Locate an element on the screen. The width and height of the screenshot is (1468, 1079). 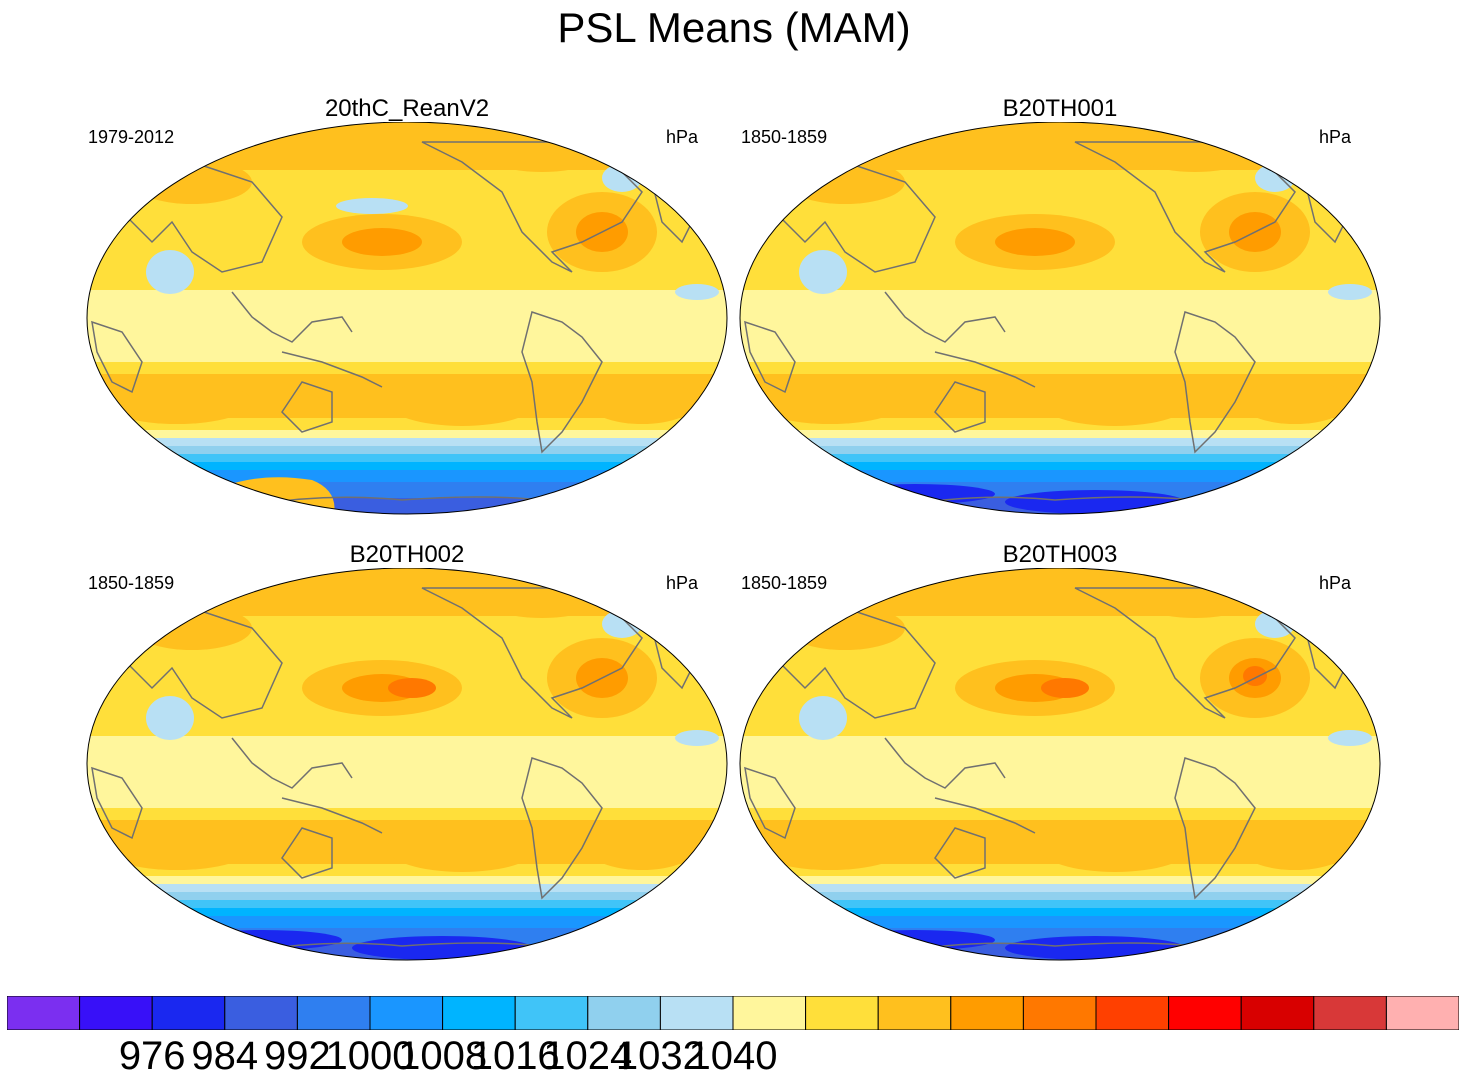
panel-title: B20TH001 is located at coordinates (1060, 108).